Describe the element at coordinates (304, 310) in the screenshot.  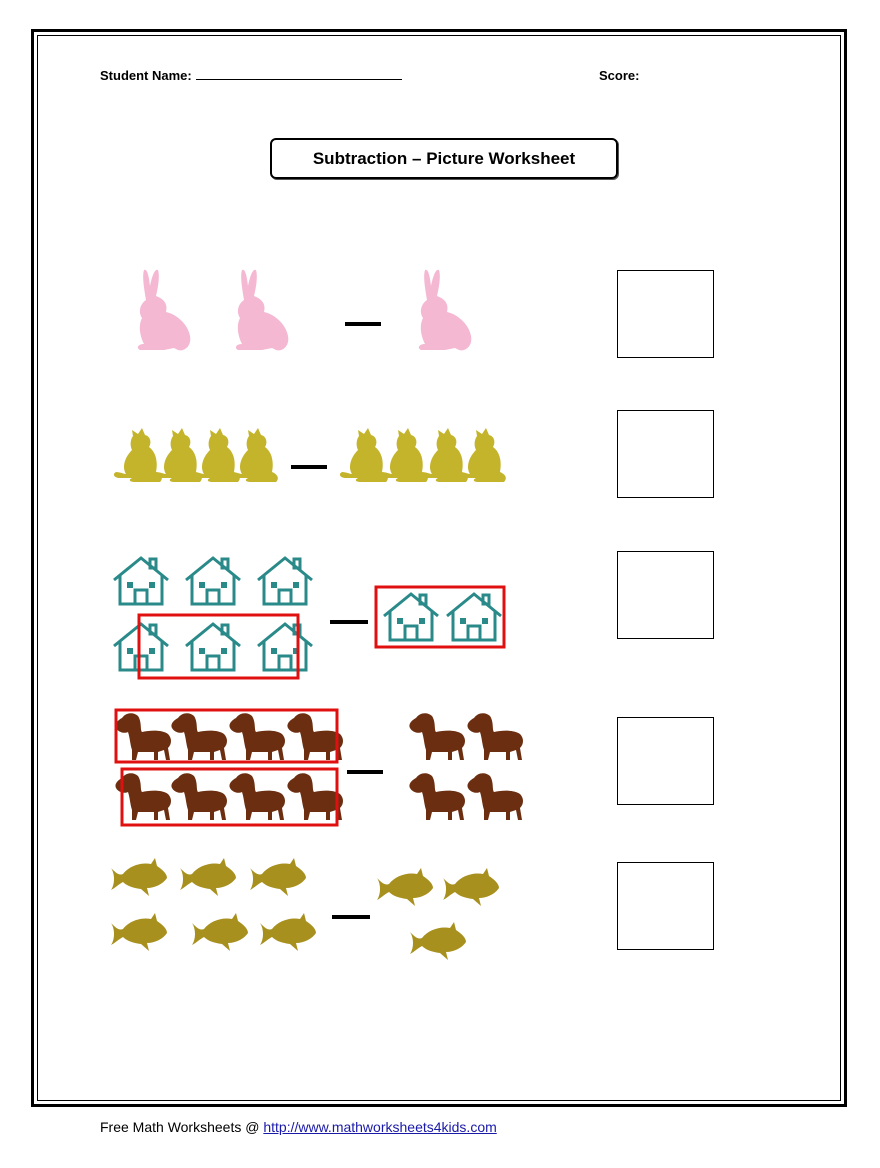
I see `problem-1-pictures` at that location.